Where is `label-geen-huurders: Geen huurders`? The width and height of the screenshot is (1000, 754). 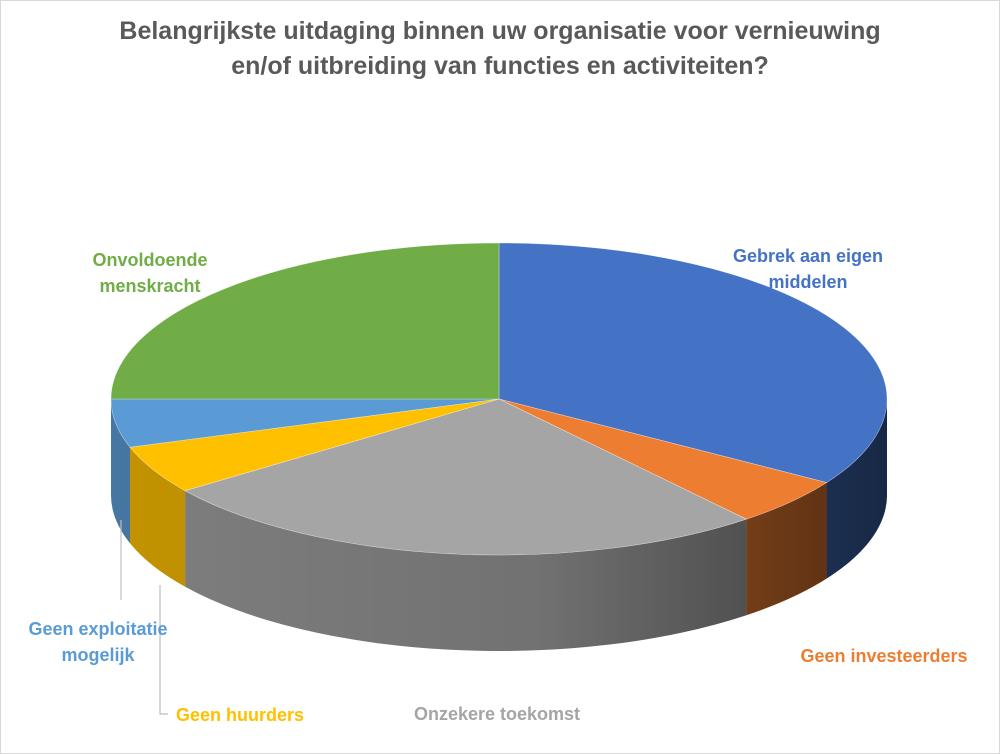 label-geen-huurders: Geen huurders is located at coordinates (240, 715).